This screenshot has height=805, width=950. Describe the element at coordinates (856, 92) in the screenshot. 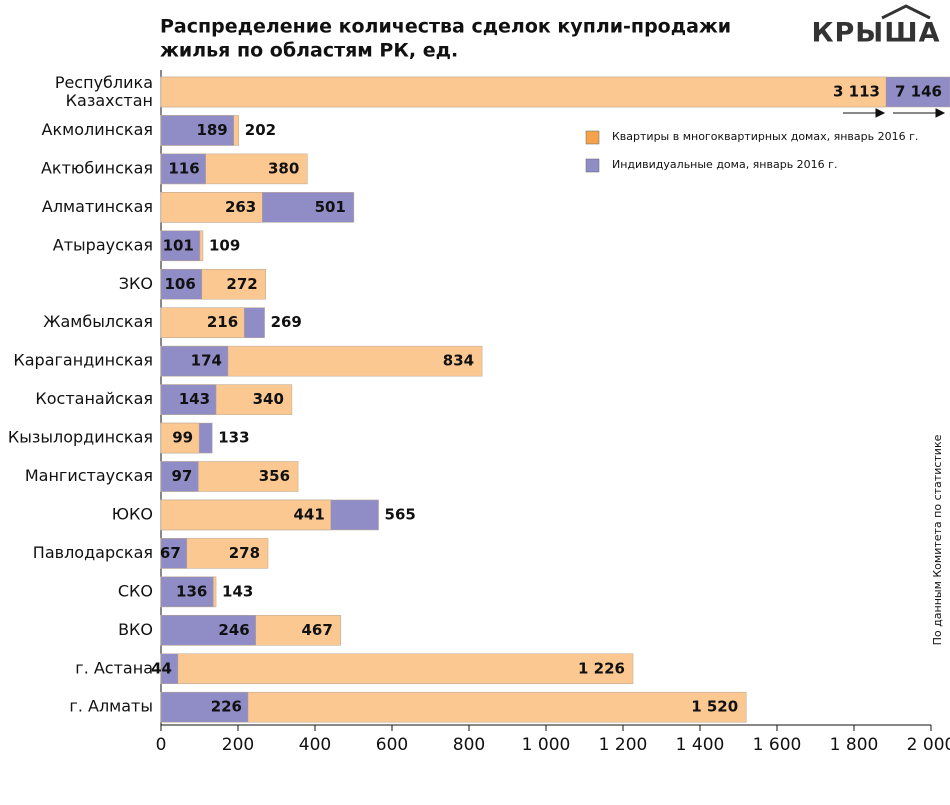

I see `value-label: 3 113` at that location.